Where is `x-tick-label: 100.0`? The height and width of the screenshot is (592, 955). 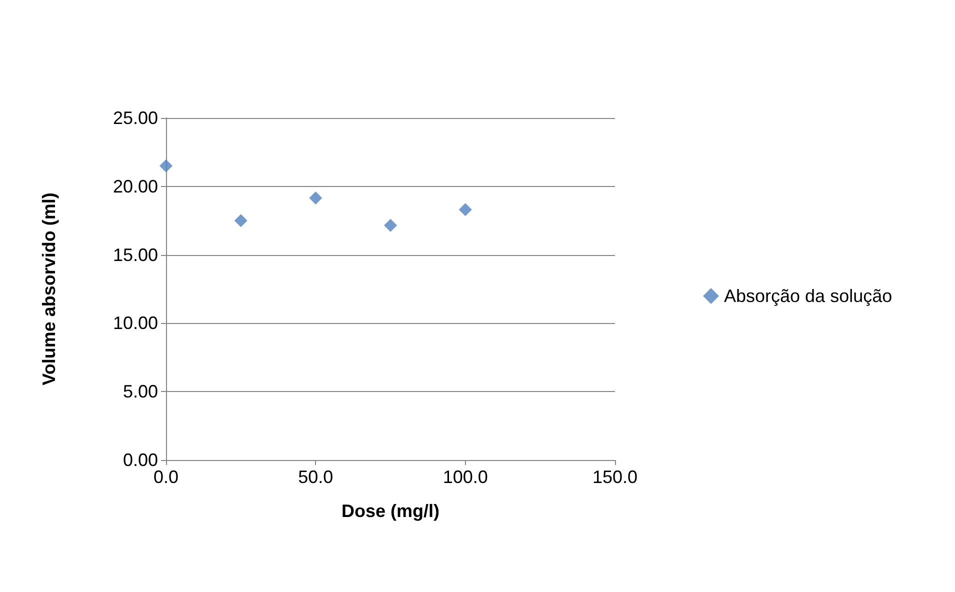 x-tick-label: 100.0 is located at coordinates (465, 477).